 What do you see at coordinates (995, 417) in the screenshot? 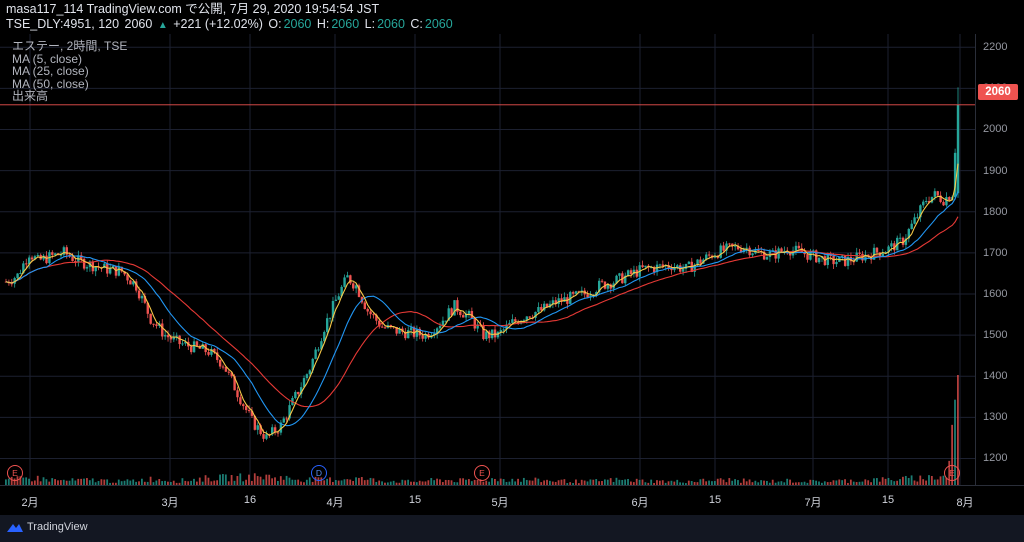
I see `price-tick-label: 1300` at bounding box center [995, 417].